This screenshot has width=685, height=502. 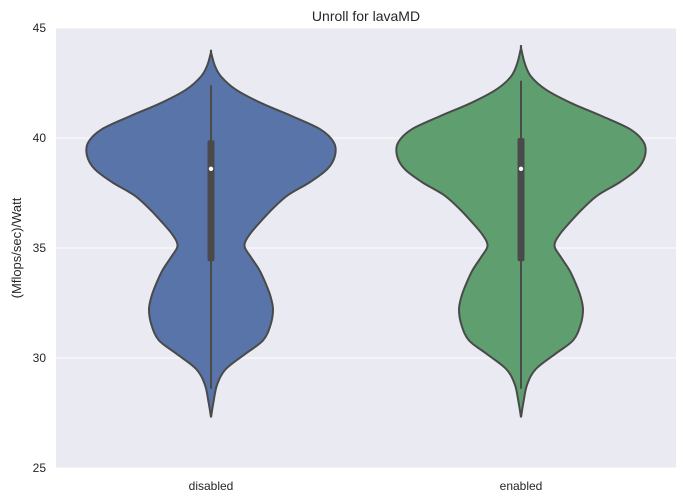 I want to click on y-tick-label: 25, so click(x=40, y=468).